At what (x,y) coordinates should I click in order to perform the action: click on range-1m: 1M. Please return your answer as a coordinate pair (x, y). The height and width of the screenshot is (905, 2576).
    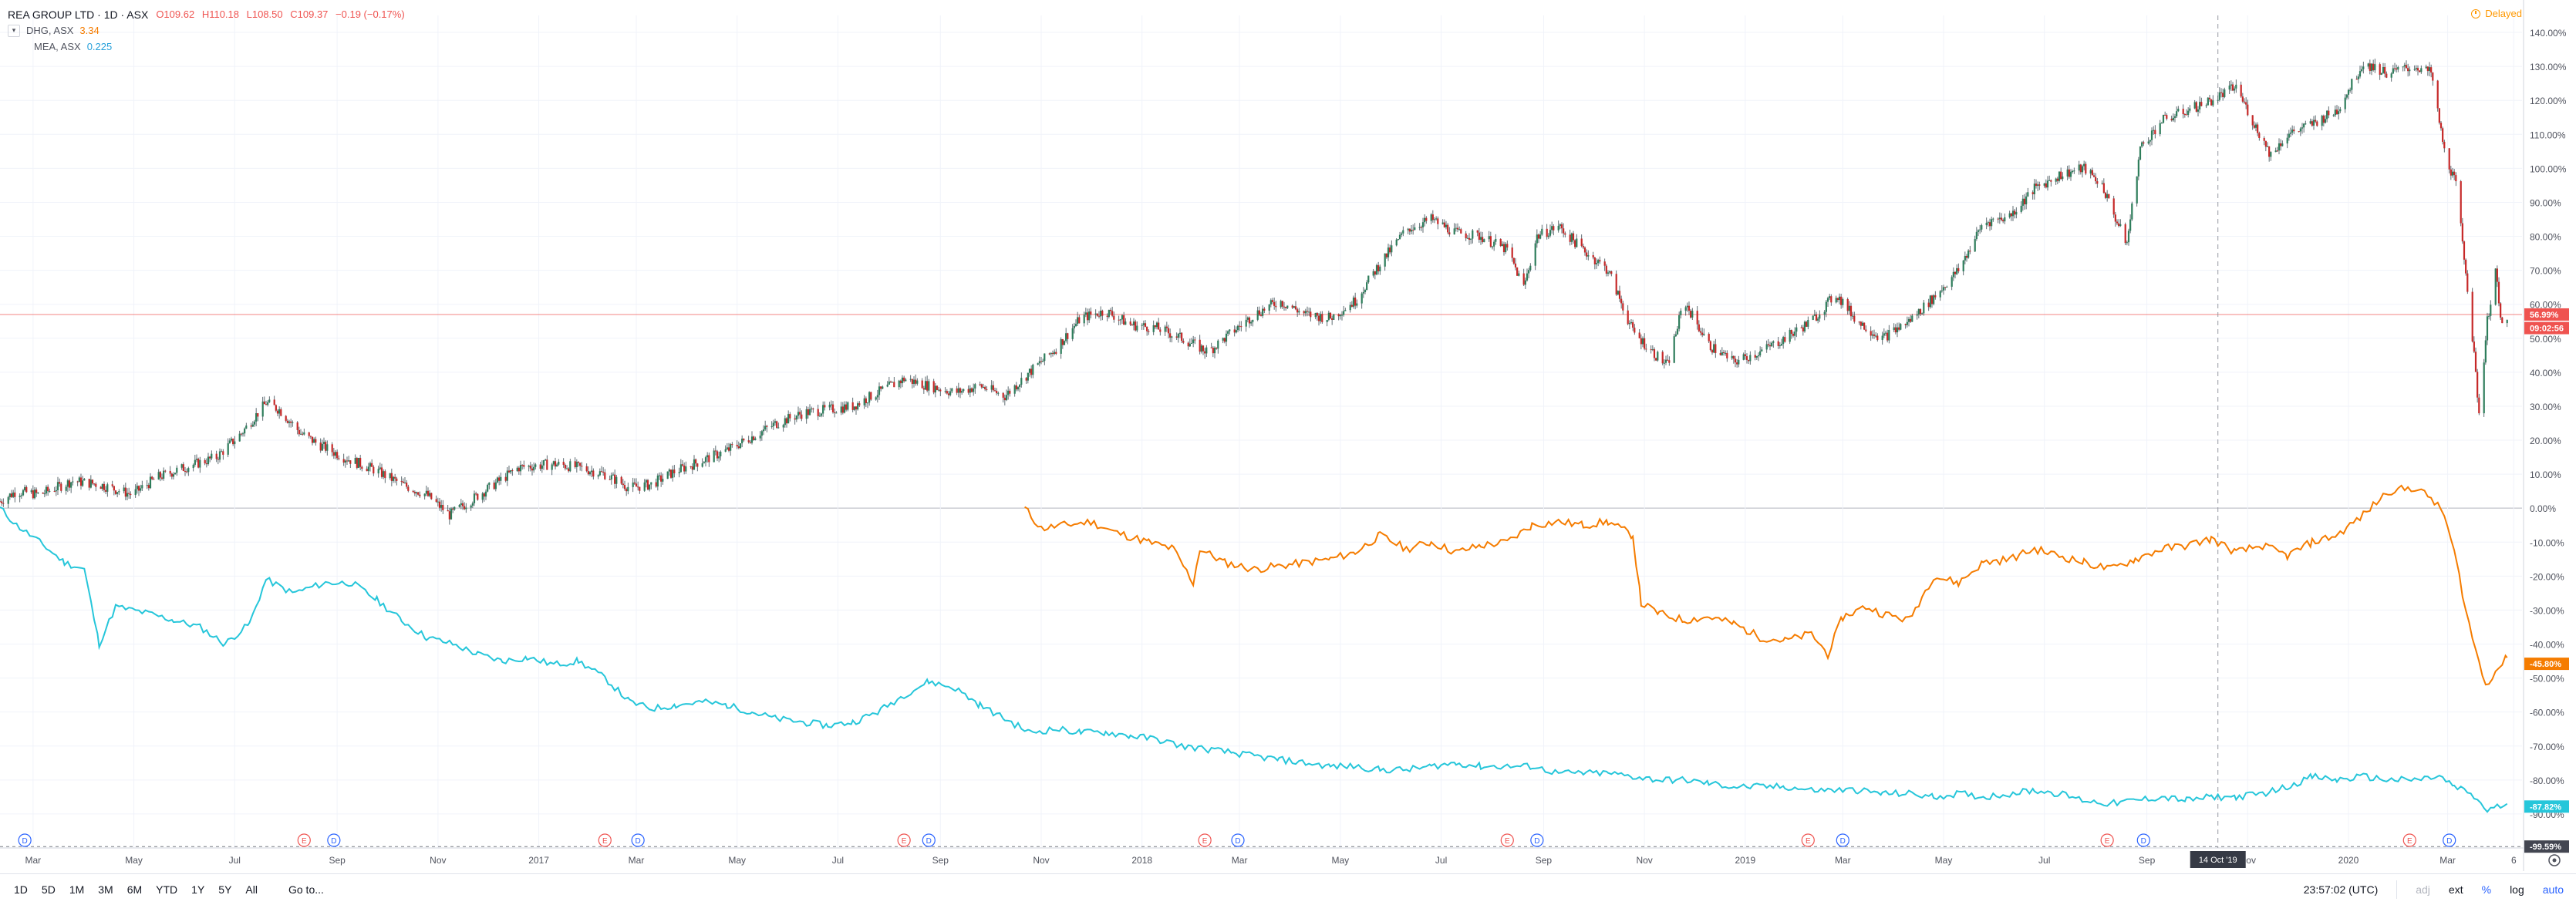
    Looking at the image, I should click on (77, 889).